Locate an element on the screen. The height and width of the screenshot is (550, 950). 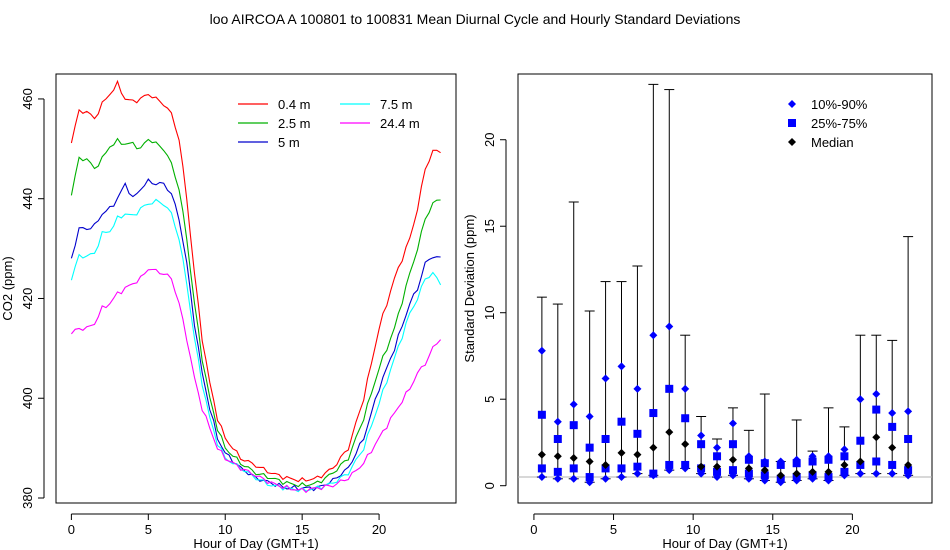
co2-x-tick-label: 10 is located at coordinates (225, 529).